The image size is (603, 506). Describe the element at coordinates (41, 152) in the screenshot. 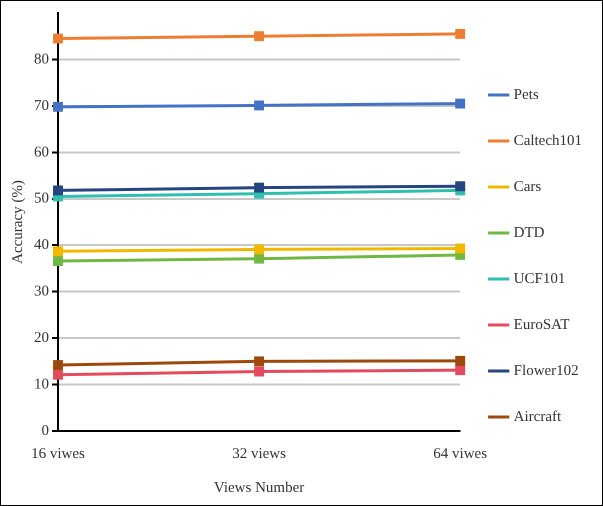

I see `y-tick-label: 60` at that location.